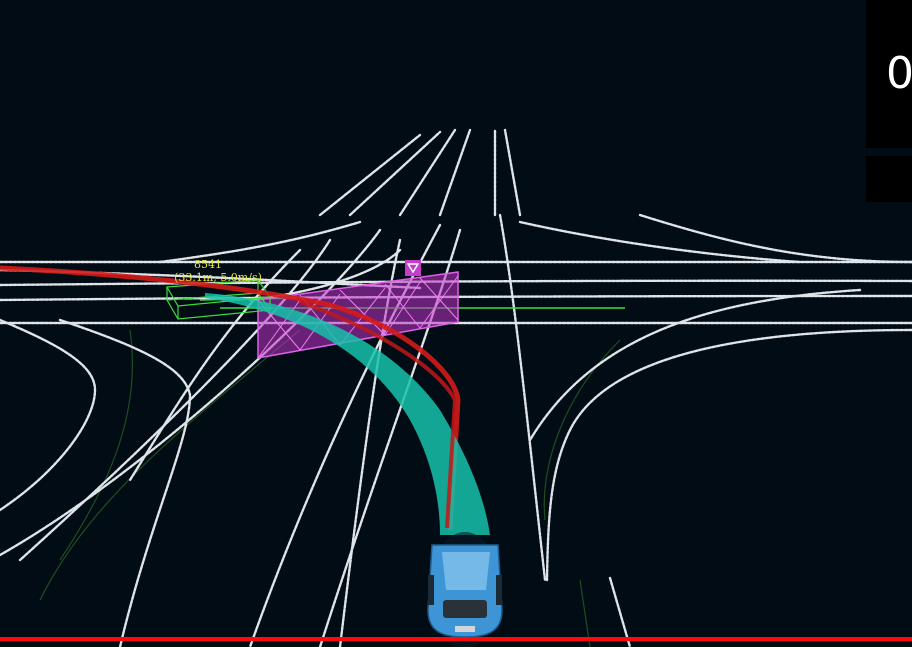 The width and height of the screenshot is (912, 647). Describe the element at coordinates (456, 639) in the screenshot. I see `timeline-progress-bar` at that location.